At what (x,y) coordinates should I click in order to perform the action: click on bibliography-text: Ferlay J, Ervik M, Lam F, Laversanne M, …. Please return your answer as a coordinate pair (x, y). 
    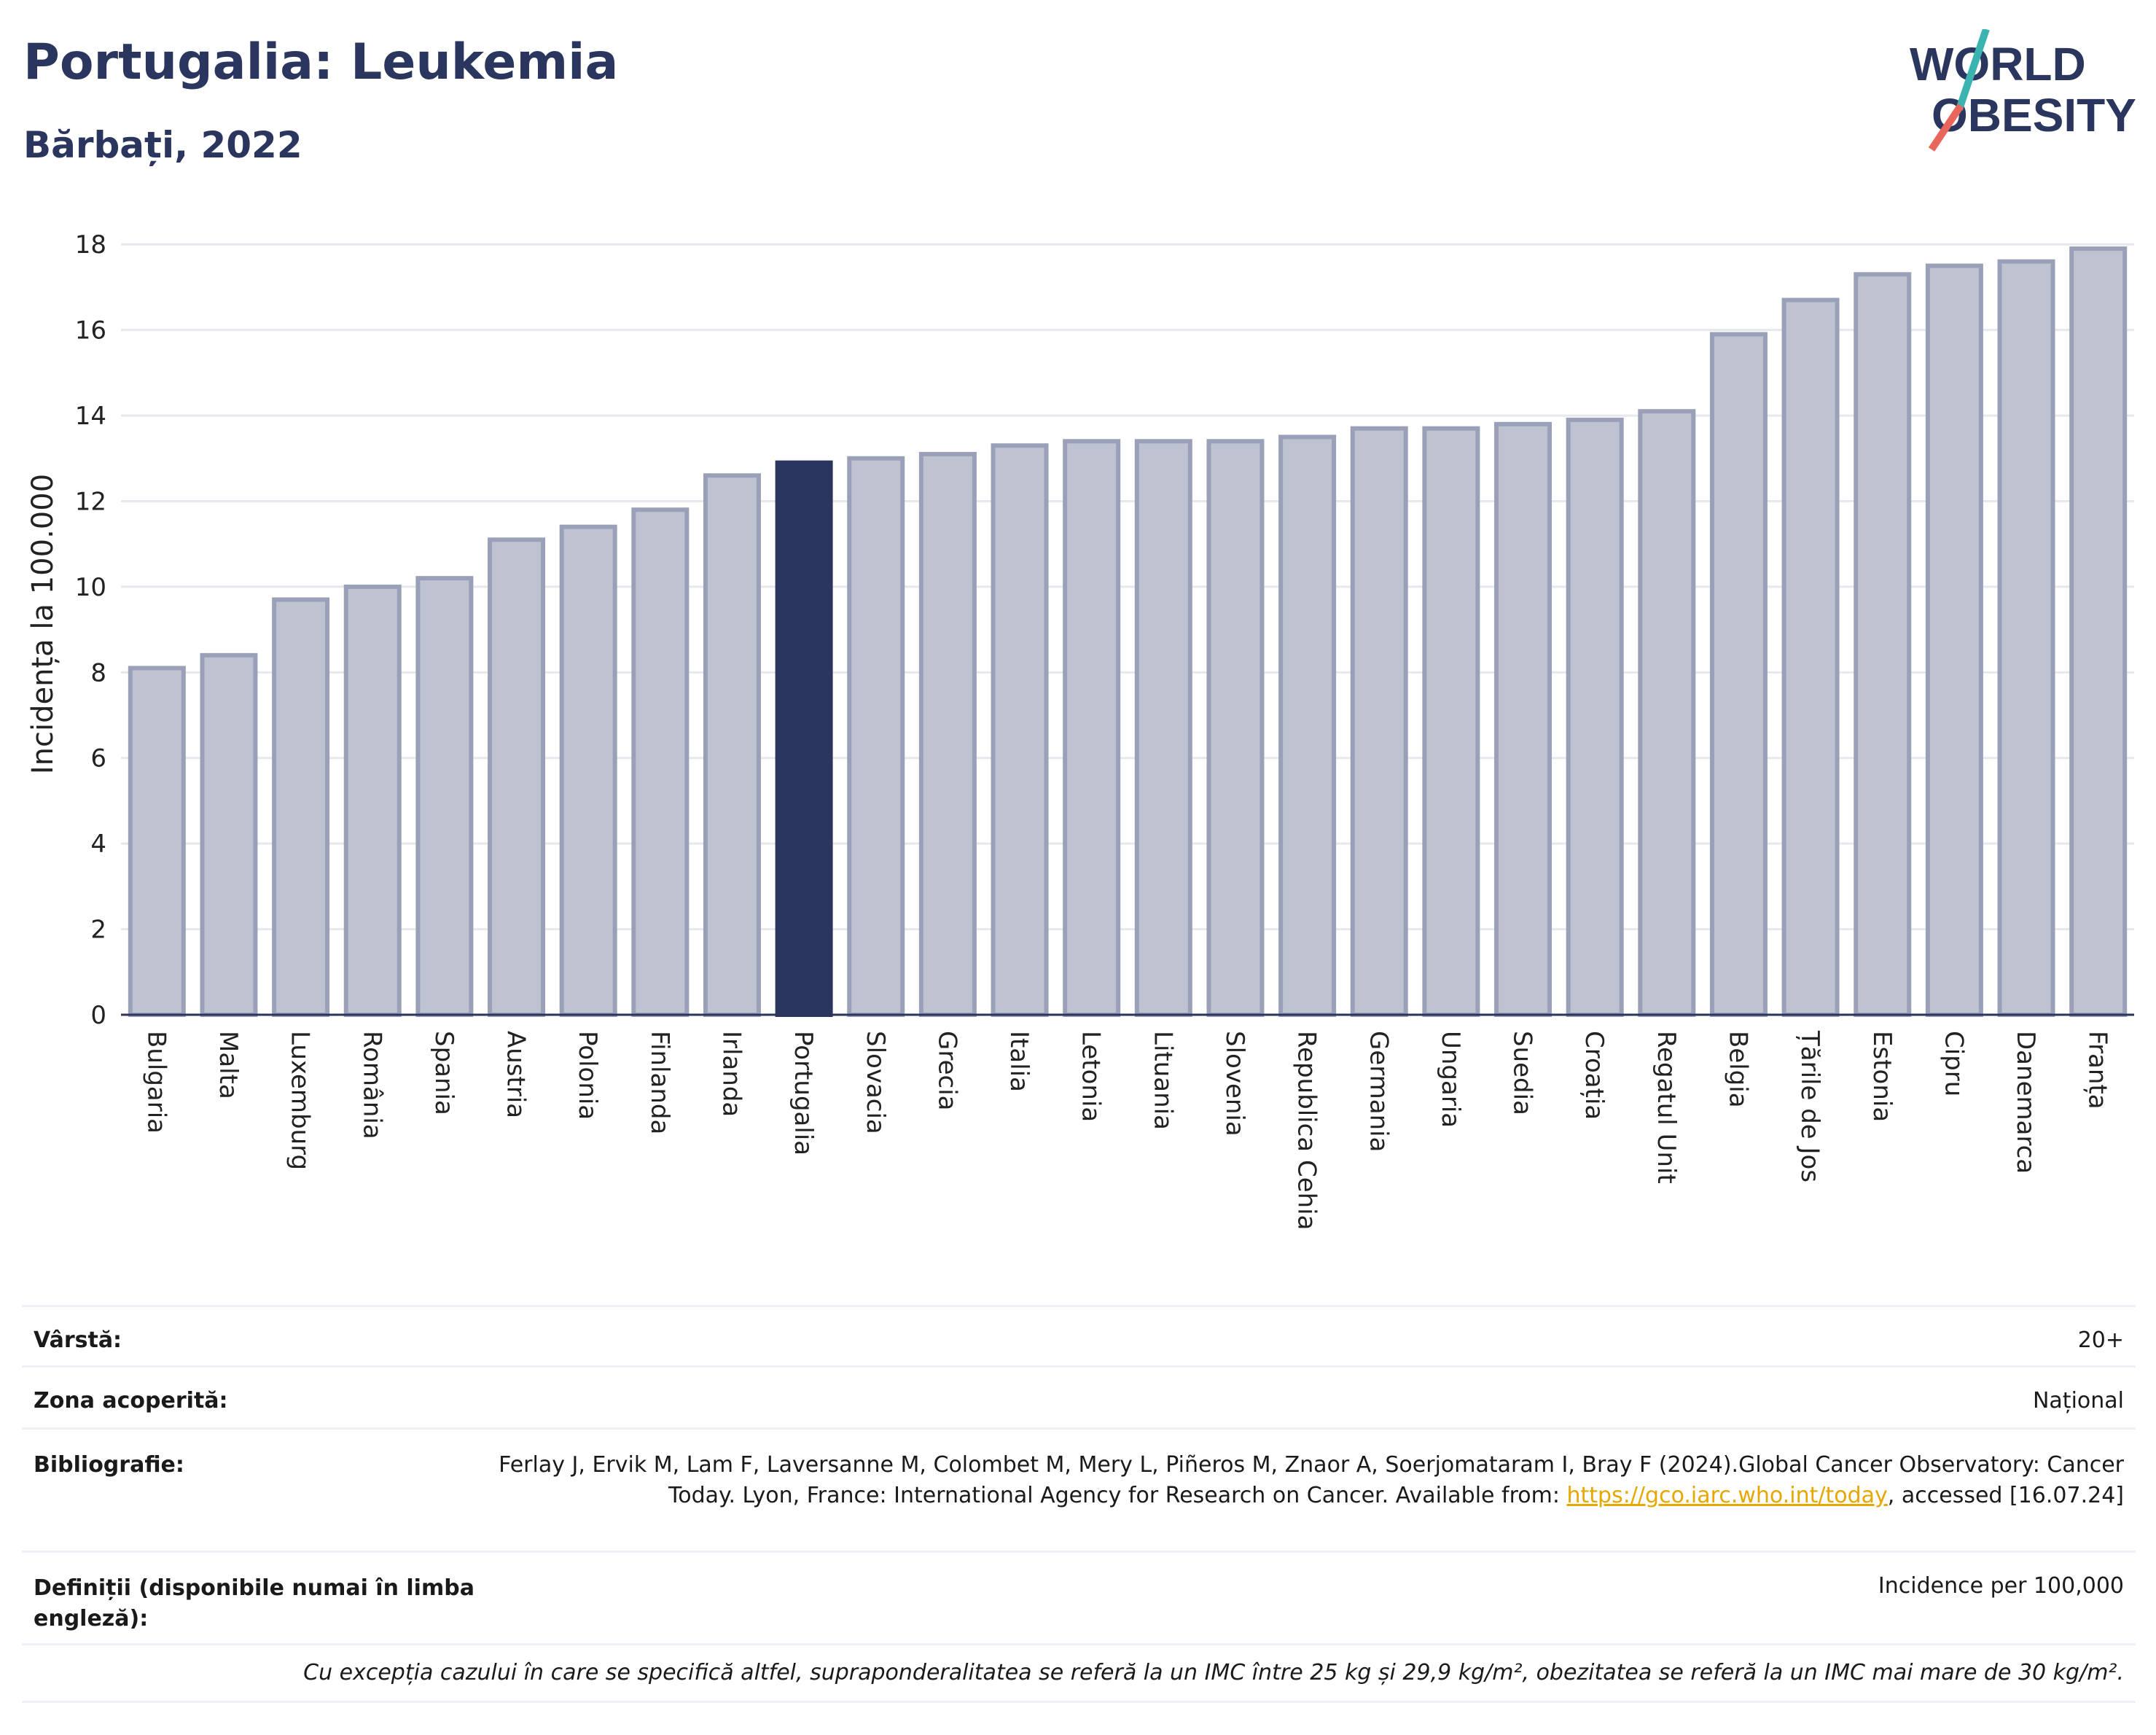
    Looking at the image, I should click on (1311, 1480).